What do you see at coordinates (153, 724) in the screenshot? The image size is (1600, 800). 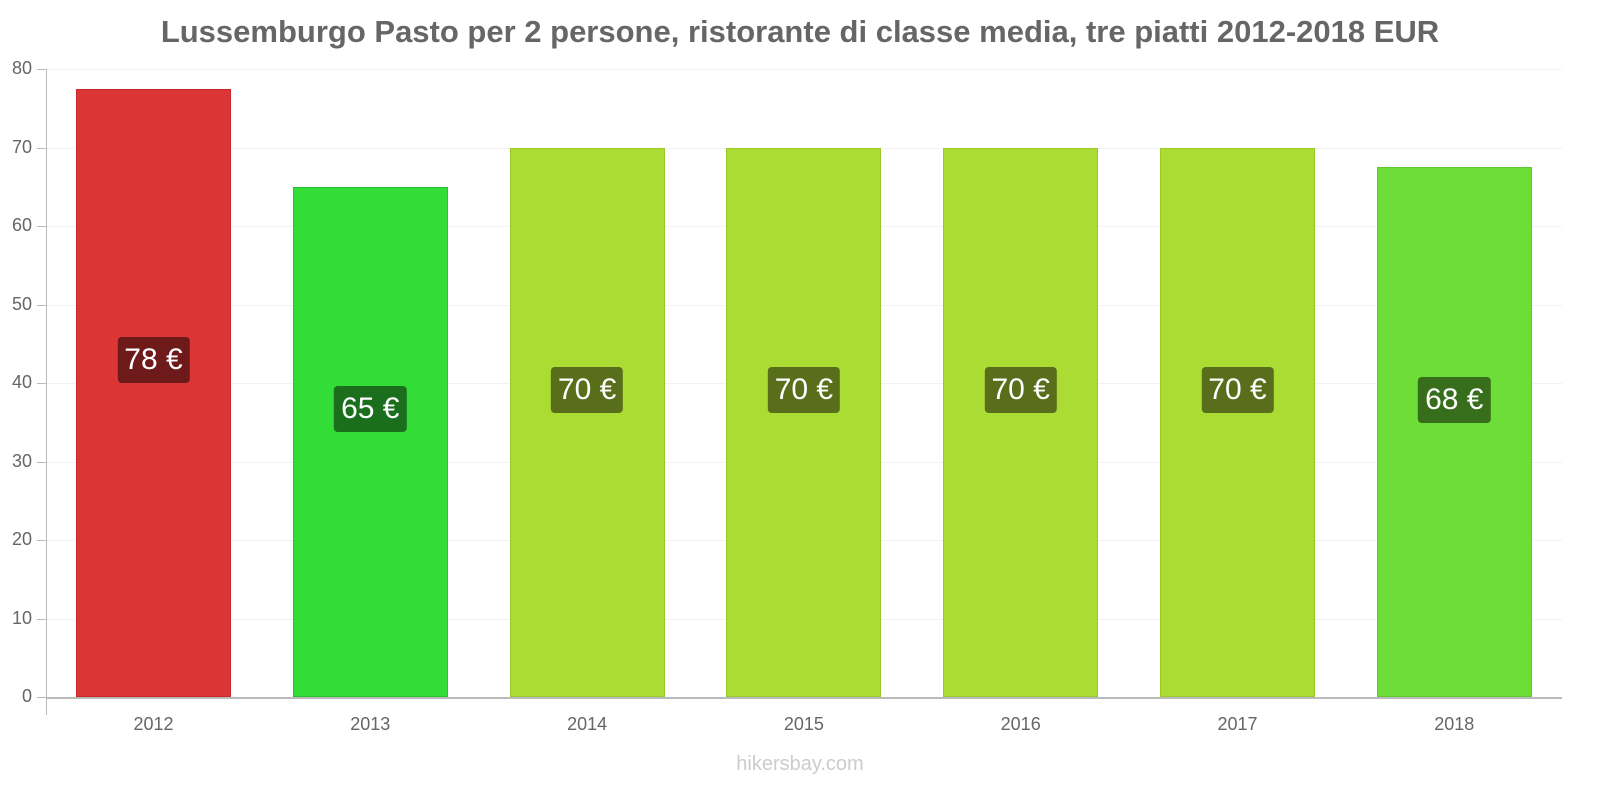 I see `x-tick-label: 2012` at bounding box center [153, 724].